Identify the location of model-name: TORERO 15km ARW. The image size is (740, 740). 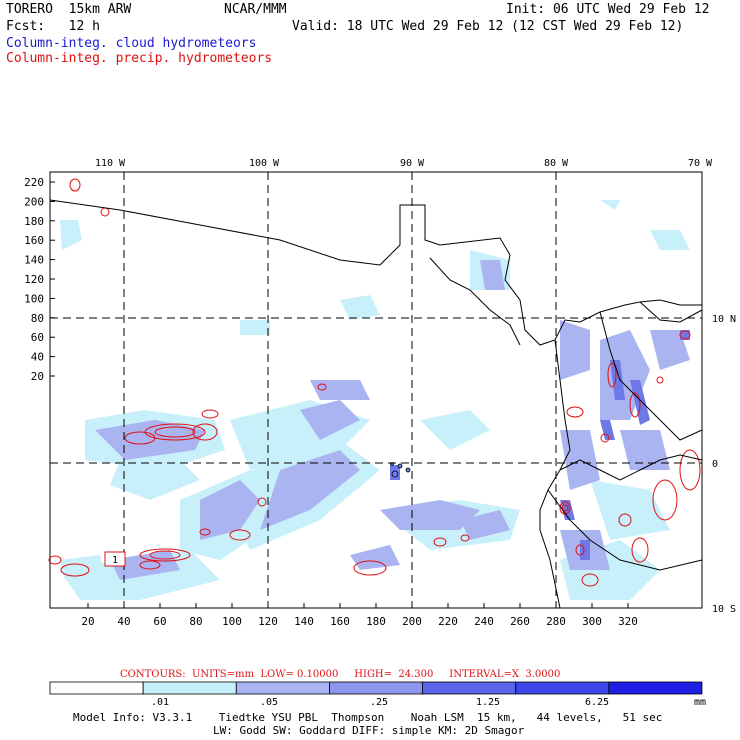
(69, 9).